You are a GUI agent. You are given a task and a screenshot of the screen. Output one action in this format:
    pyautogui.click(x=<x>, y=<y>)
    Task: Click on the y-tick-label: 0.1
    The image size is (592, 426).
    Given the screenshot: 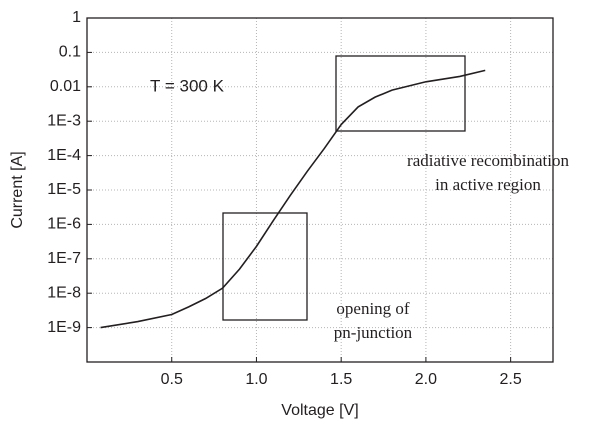 What is the action you would take?
    pyautogui.click(x=70, y=52)
    